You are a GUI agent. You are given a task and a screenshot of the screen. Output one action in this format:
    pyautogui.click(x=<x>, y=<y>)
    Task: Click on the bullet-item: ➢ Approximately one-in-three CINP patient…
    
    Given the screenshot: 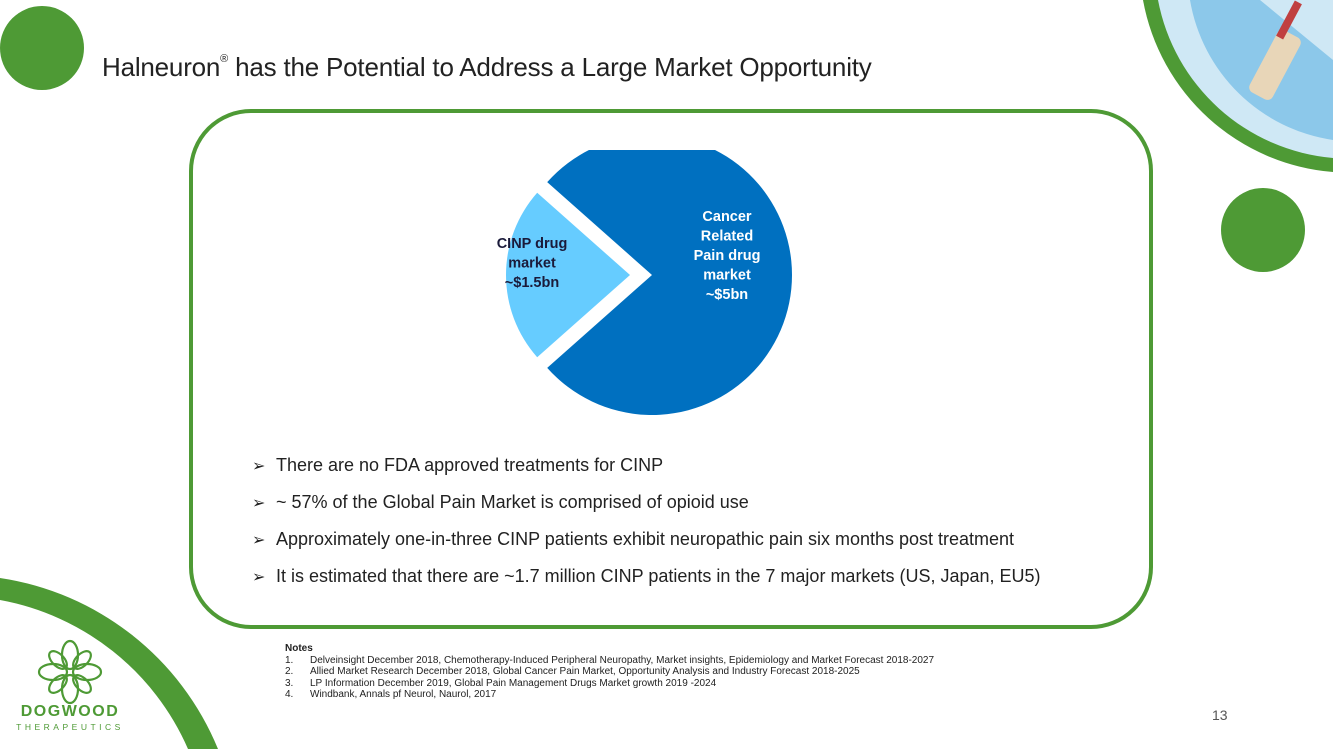 What is the action you would take?
    pyautogui.click(x=646, y=547)
    